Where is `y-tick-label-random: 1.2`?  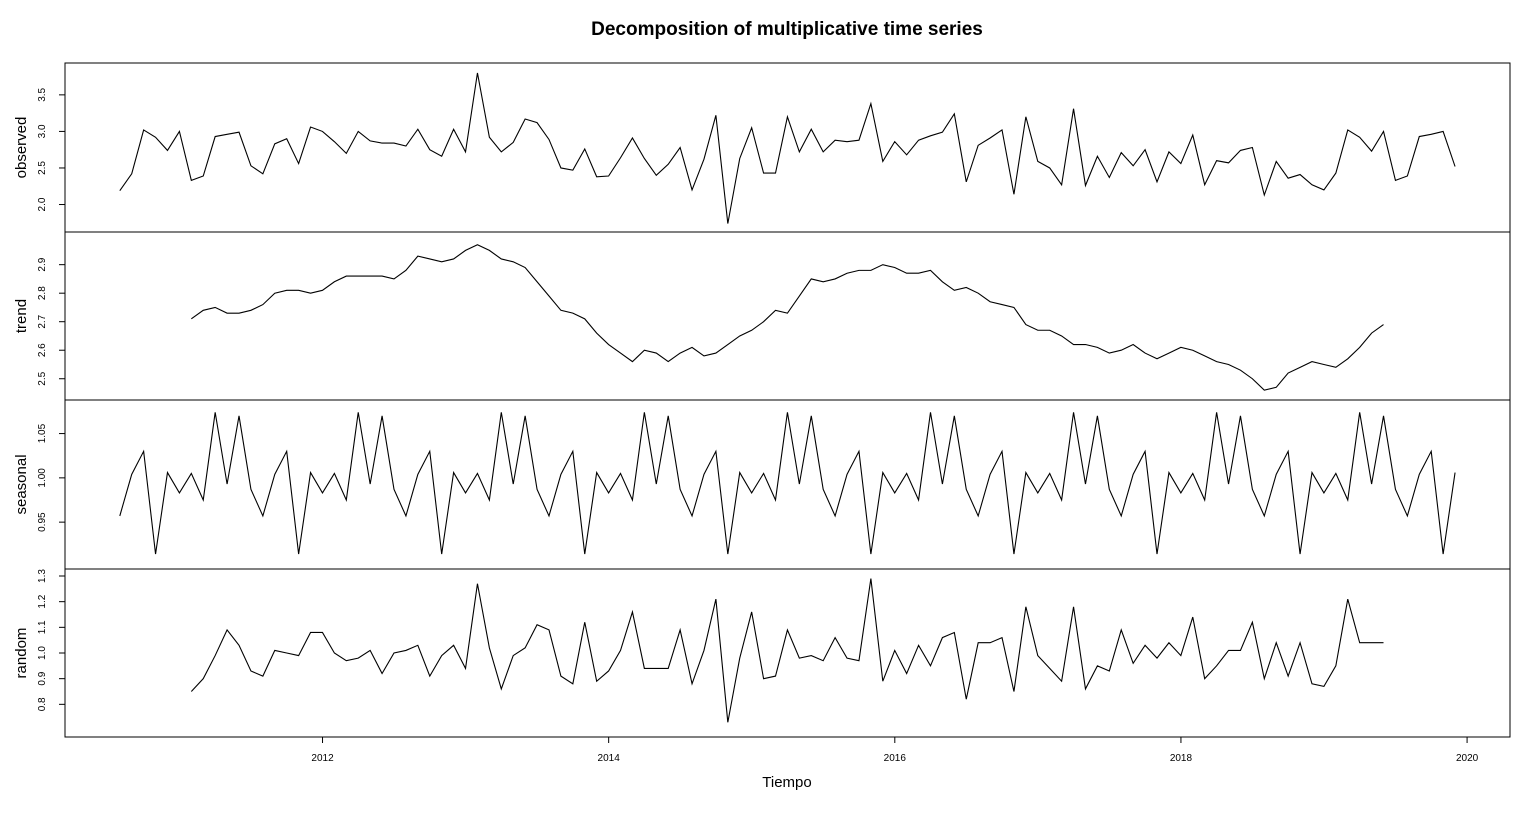 y-tick-label-random: 1.2 is located at coordinates (42, 601).